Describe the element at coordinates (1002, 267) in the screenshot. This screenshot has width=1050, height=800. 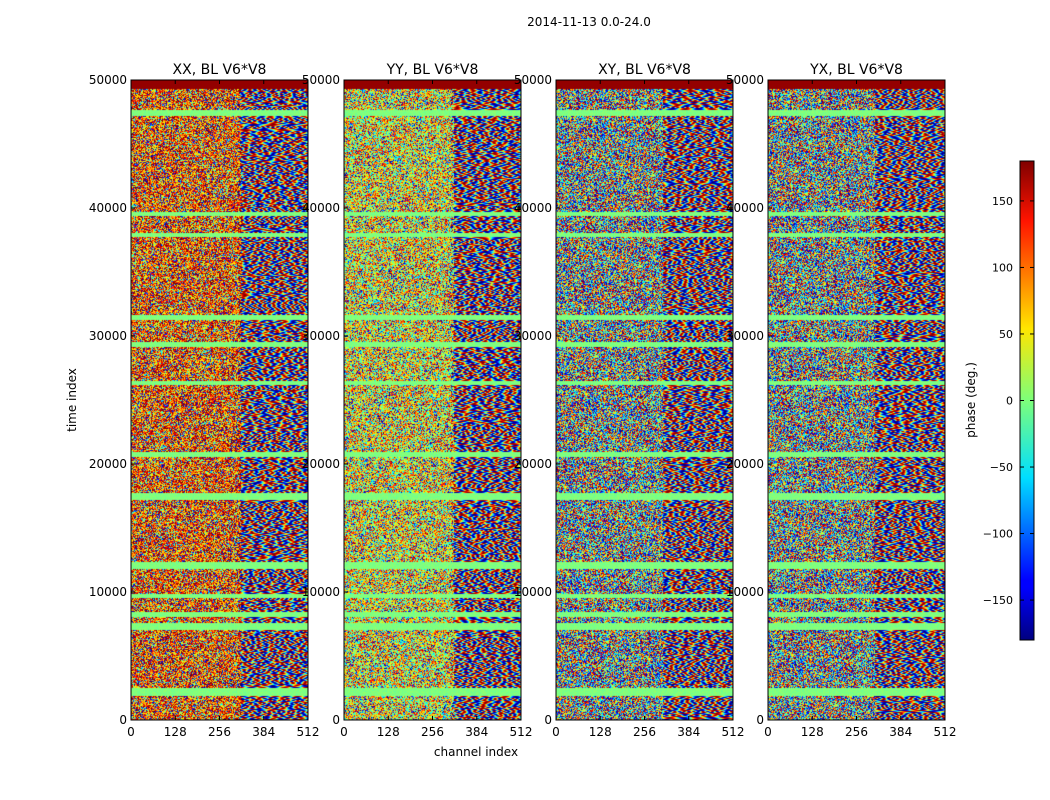
I see `colorbar-tick-label: 100` at that location.